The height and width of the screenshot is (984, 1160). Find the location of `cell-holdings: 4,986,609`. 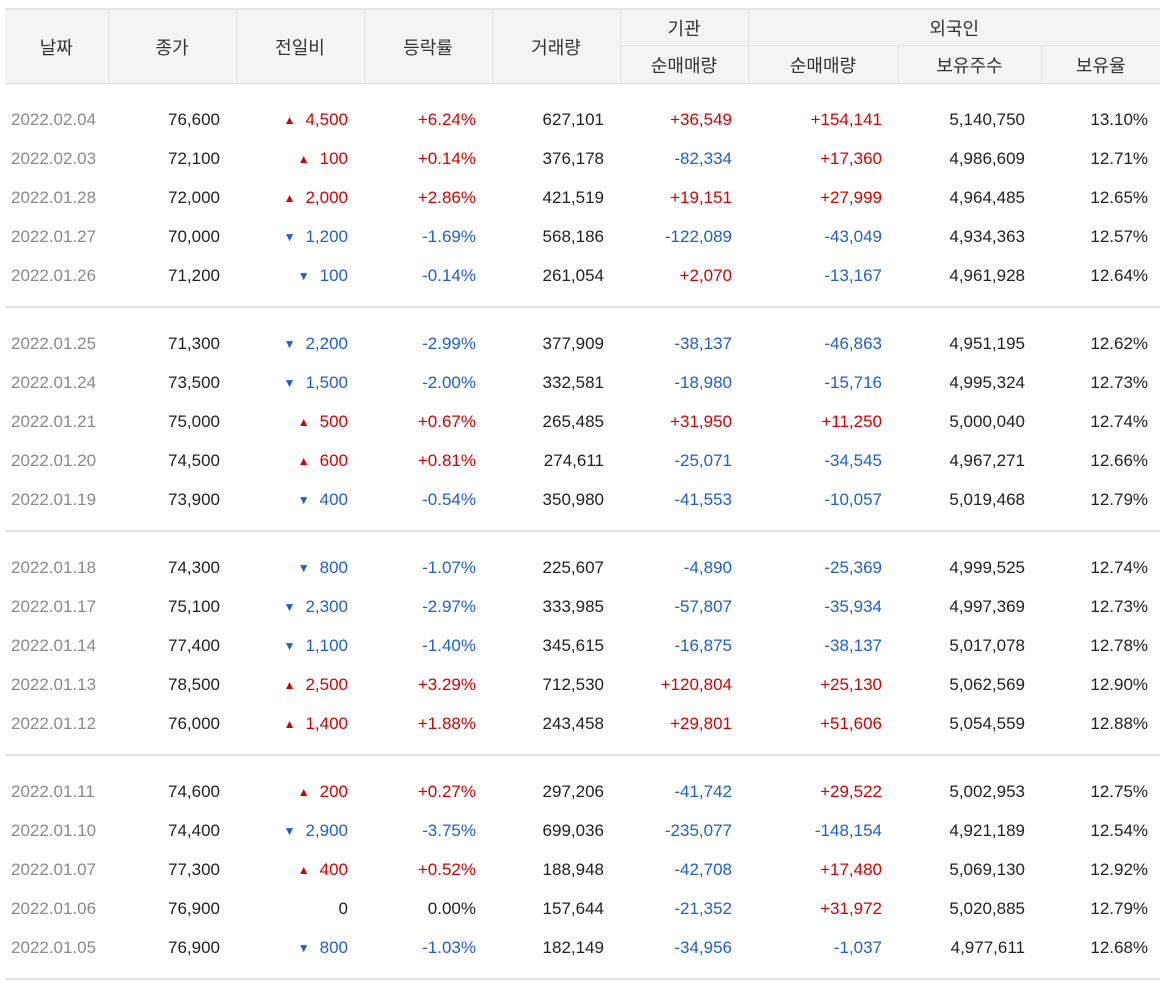

cell-holdings: 4,986,609 is located at coordinates (987, 158).